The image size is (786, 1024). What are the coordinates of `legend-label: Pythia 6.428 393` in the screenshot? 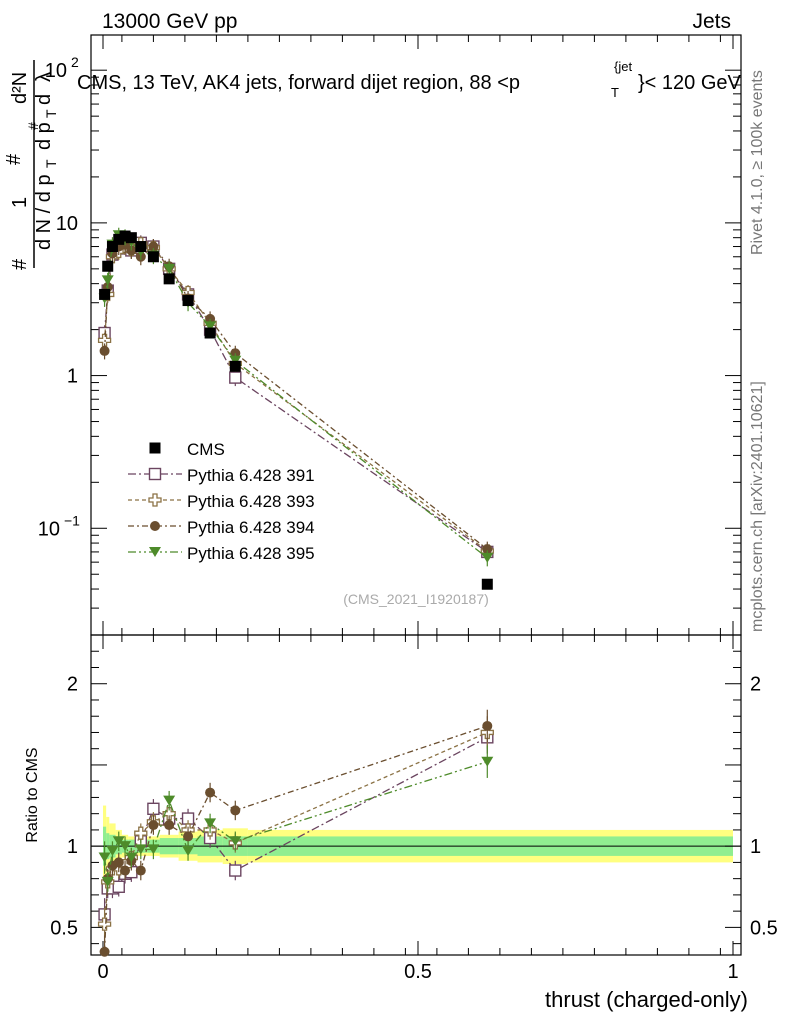 It's located at (251, 501).